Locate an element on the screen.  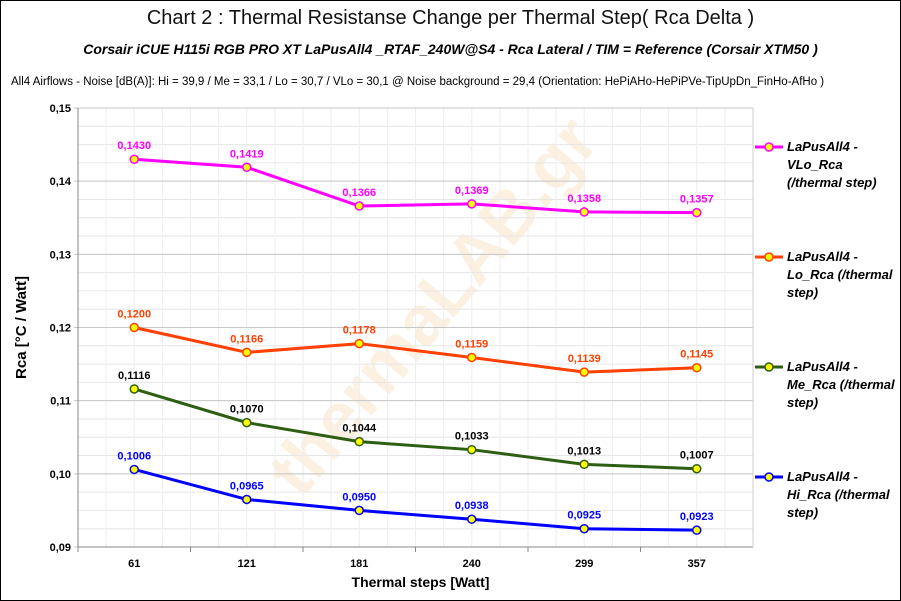
x-tick-label: 357 is located at coordinates (697, 564).